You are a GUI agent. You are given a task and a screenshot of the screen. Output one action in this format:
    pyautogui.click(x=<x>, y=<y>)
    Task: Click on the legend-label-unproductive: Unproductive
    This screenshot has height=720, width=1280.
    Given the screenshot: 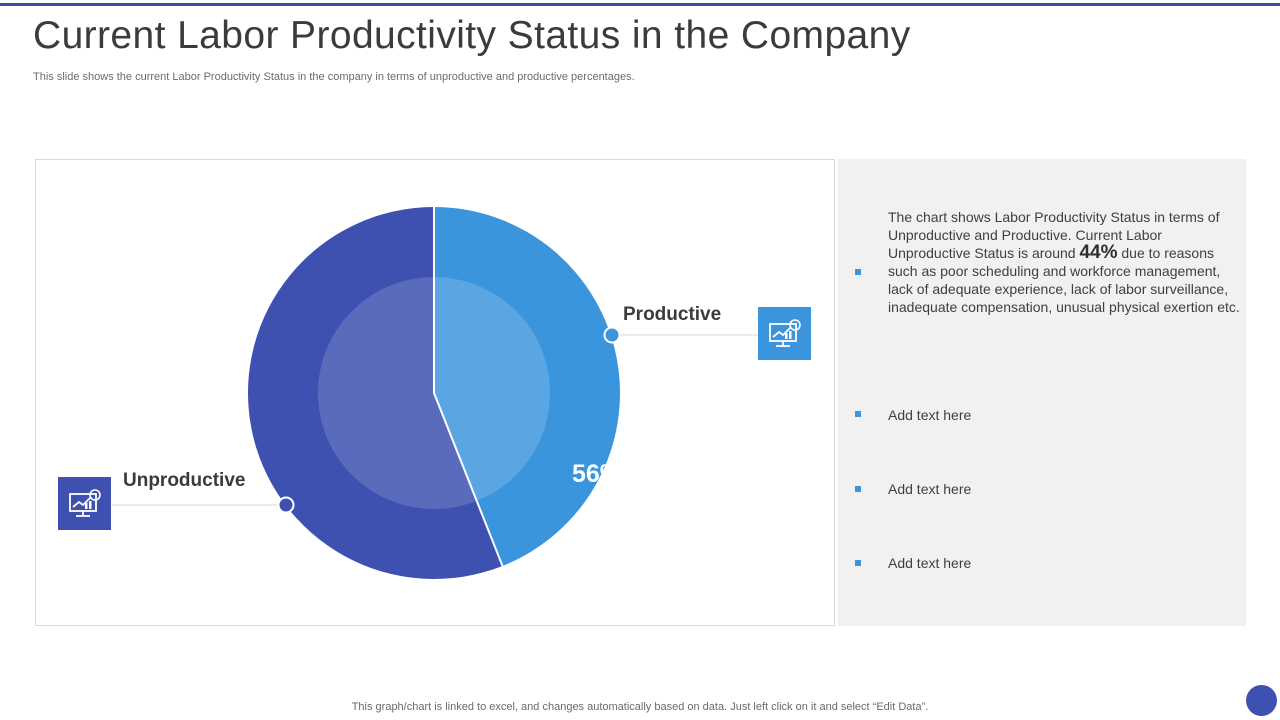 What is the action you would take?
    pyautogui.click(x=184, y=480)
    